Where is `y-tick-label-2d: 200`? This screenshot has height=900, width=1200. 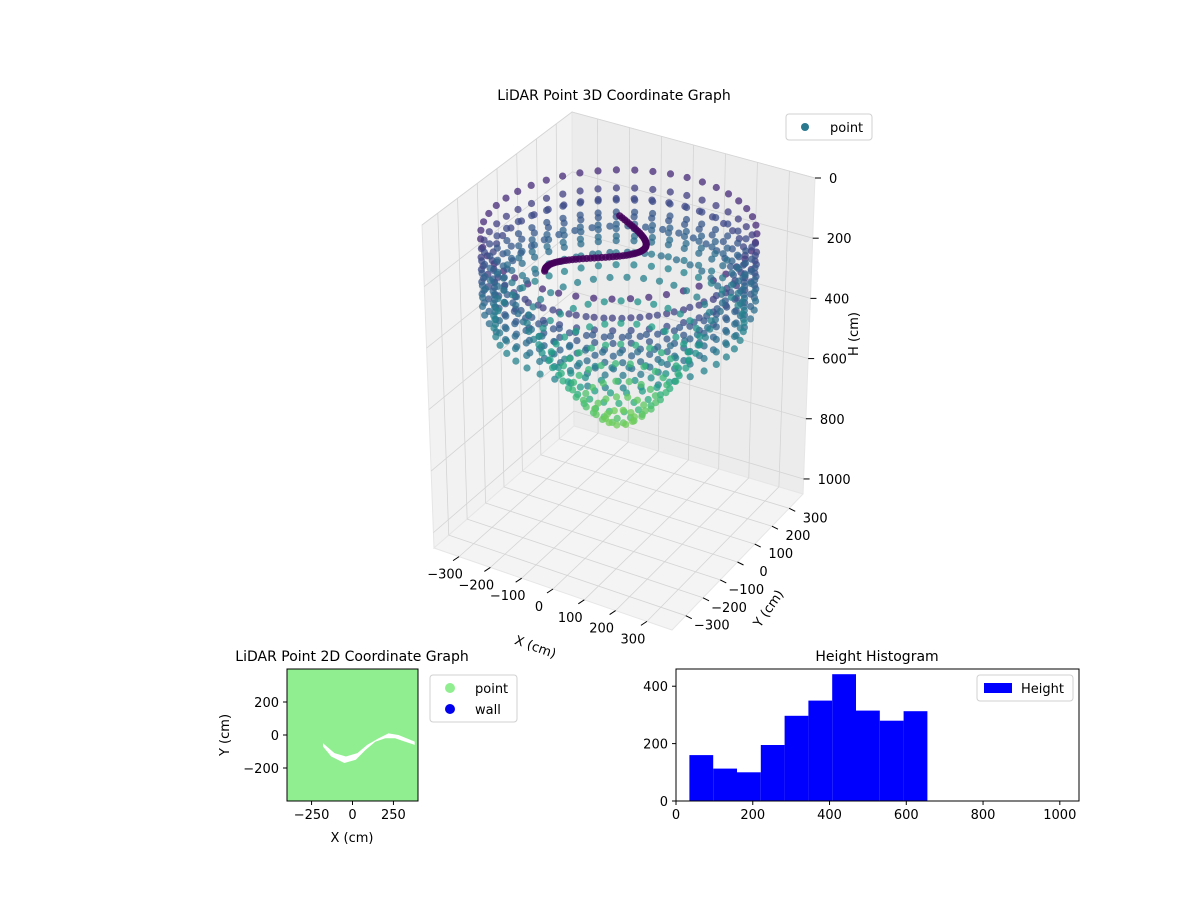
y-tick-label-2d: 200 is located at coordinates (266, 703).